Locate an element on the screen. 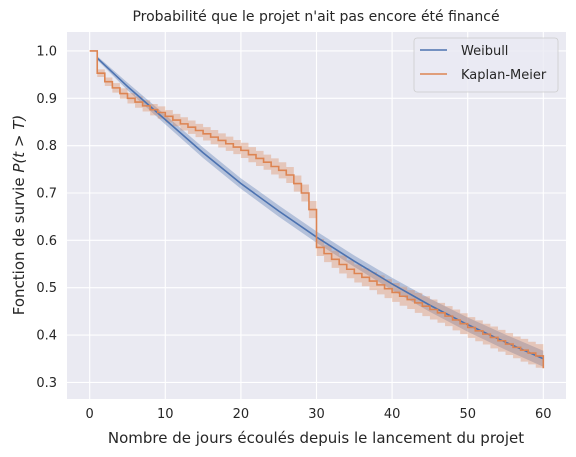  y-tick-label: 1.0 is located at coordinates (46, 51).